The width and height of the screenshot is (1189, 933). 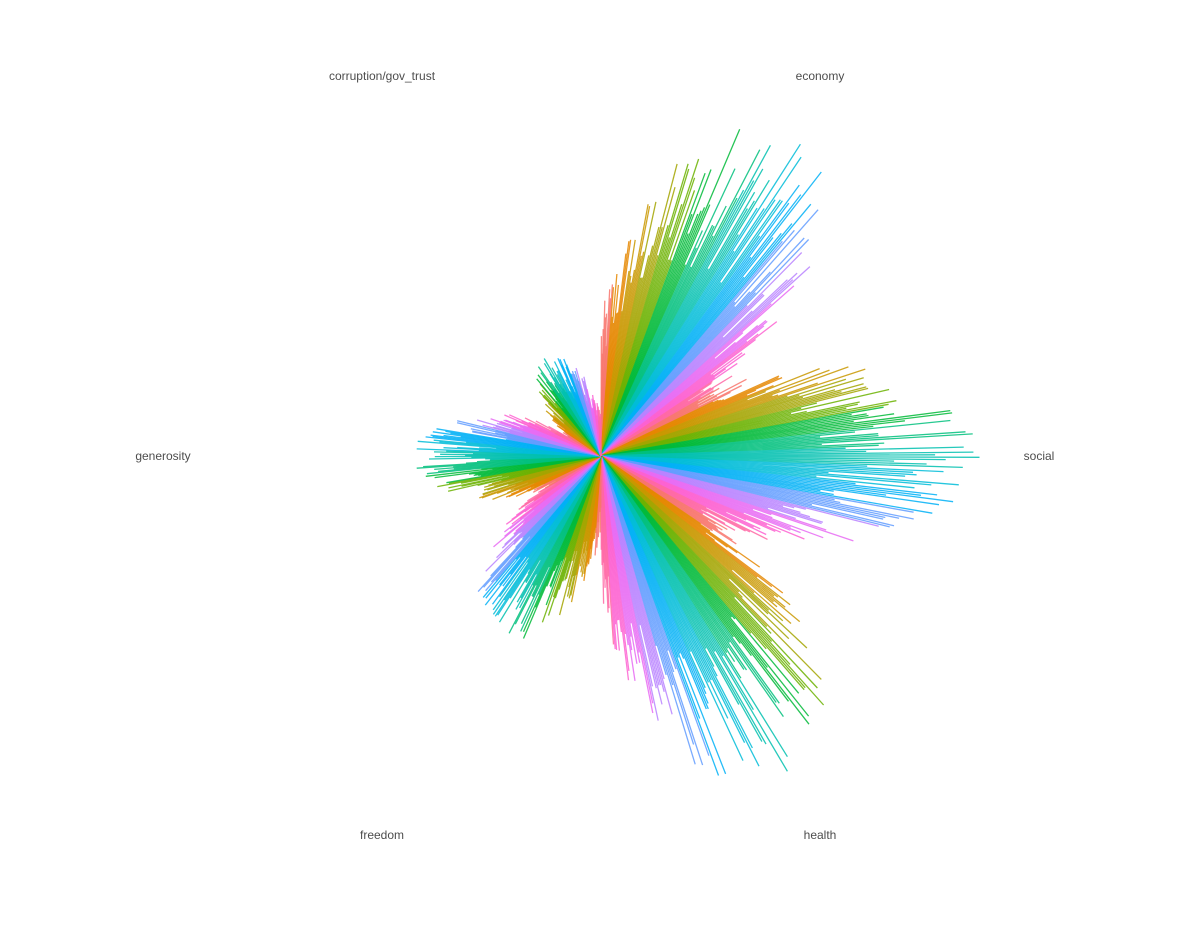 What do you see at coordinates (162, 456) in the screenshot?
I see `axis-label-generosity: generosity` at bounding box center [162, 456].